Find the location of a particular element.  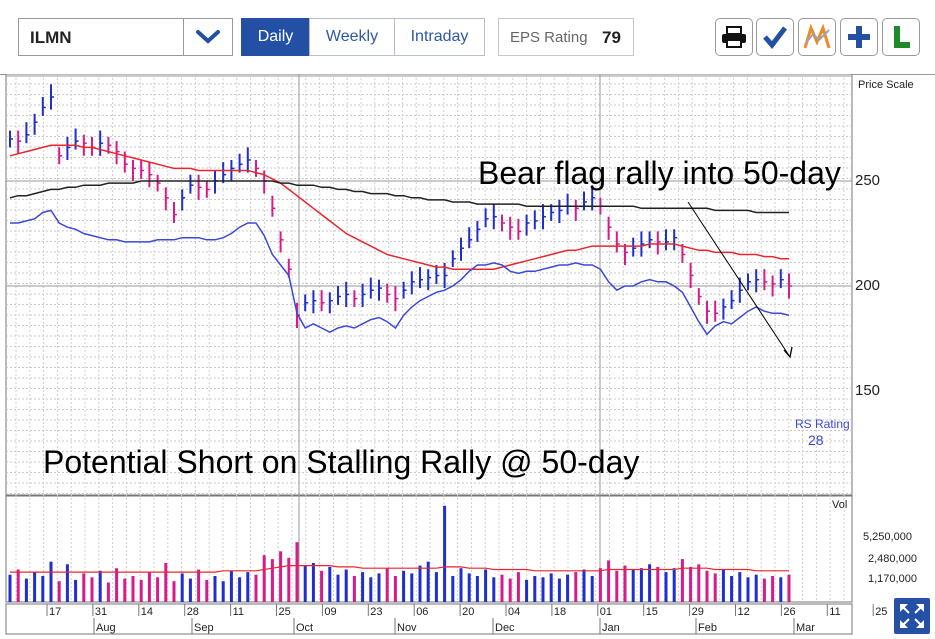

date-tick-label: 01 is located at coordinates (606, 612).